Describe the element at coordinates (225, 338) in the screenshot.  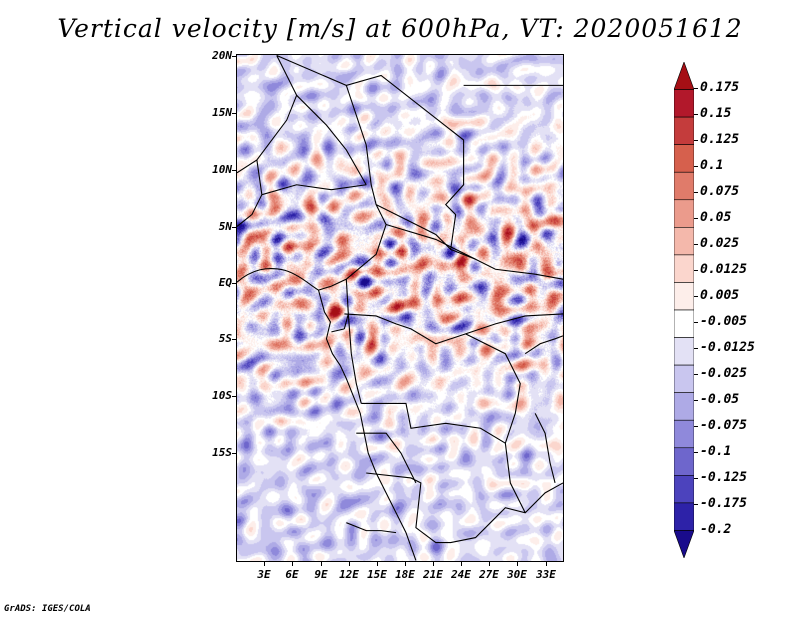
I see `latitude-label: 5S` at that location.